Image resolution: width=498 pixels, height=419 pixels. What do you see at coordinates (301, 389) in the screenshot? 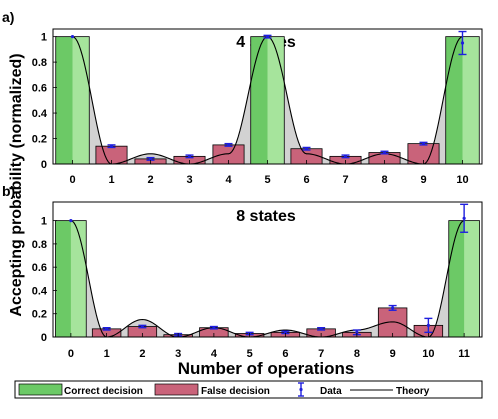
I see `legend-data-marker` at bounding box center [301, 389].